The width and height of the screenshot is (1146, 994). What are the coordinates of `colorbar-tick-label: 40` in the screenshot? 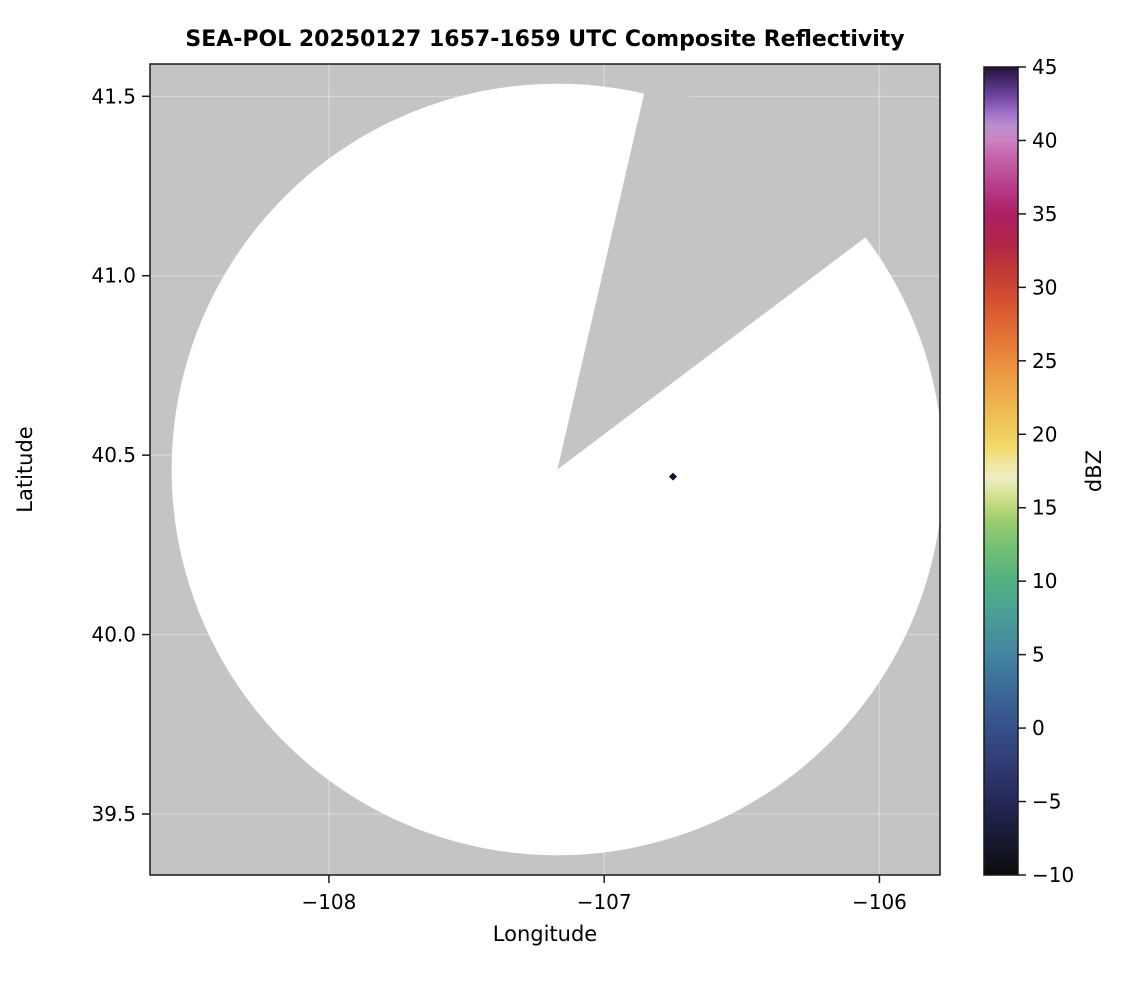 It's located at (1044, 140).